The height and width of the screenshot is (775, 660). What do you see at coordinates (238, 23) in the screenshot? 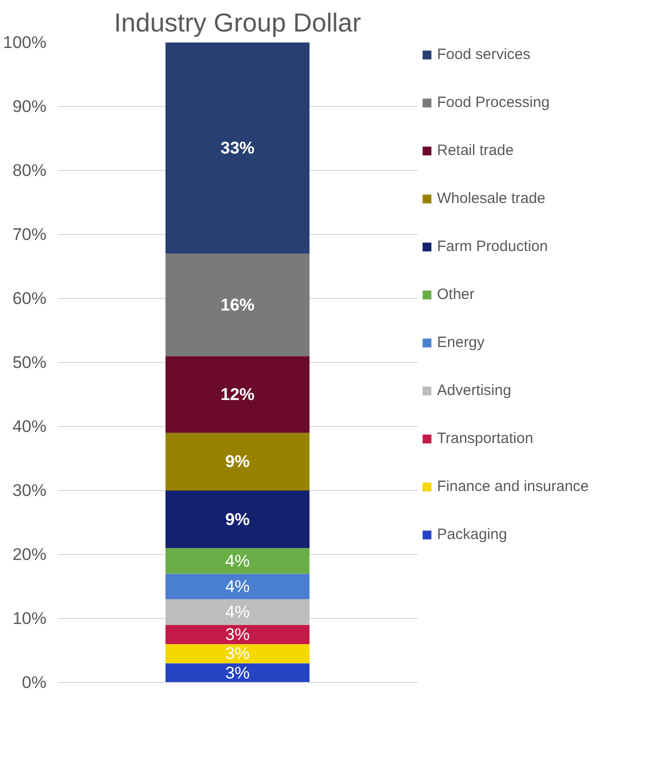
I see `chart-title: Industry Group Dollar` at bounding box center [238, 23].